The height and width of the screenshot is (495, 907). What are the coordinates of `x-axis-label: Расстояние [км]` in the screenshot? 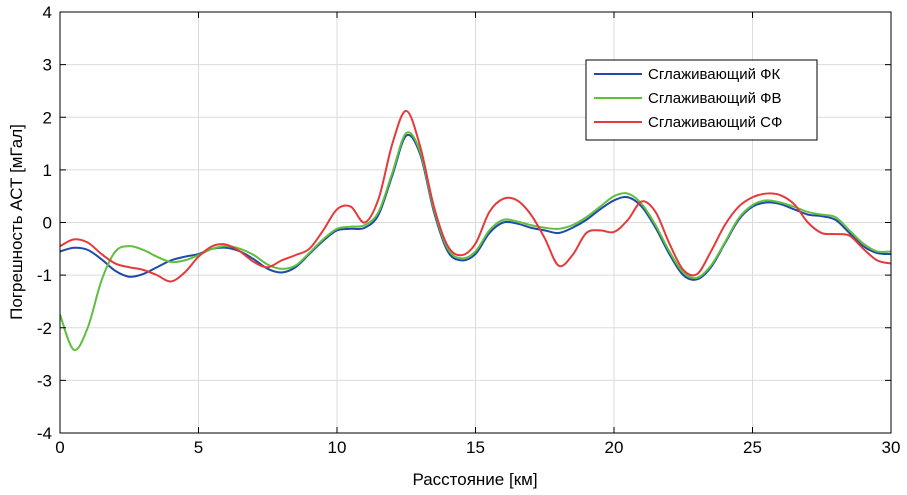 It's located at (474, 479).